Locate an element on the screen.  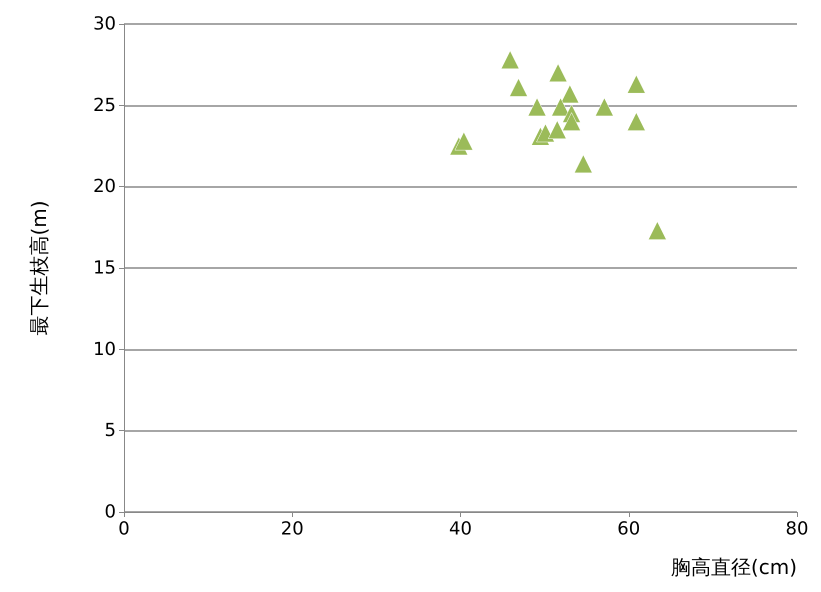
x-tick-label: 0 is located at coordinates (124, 529).